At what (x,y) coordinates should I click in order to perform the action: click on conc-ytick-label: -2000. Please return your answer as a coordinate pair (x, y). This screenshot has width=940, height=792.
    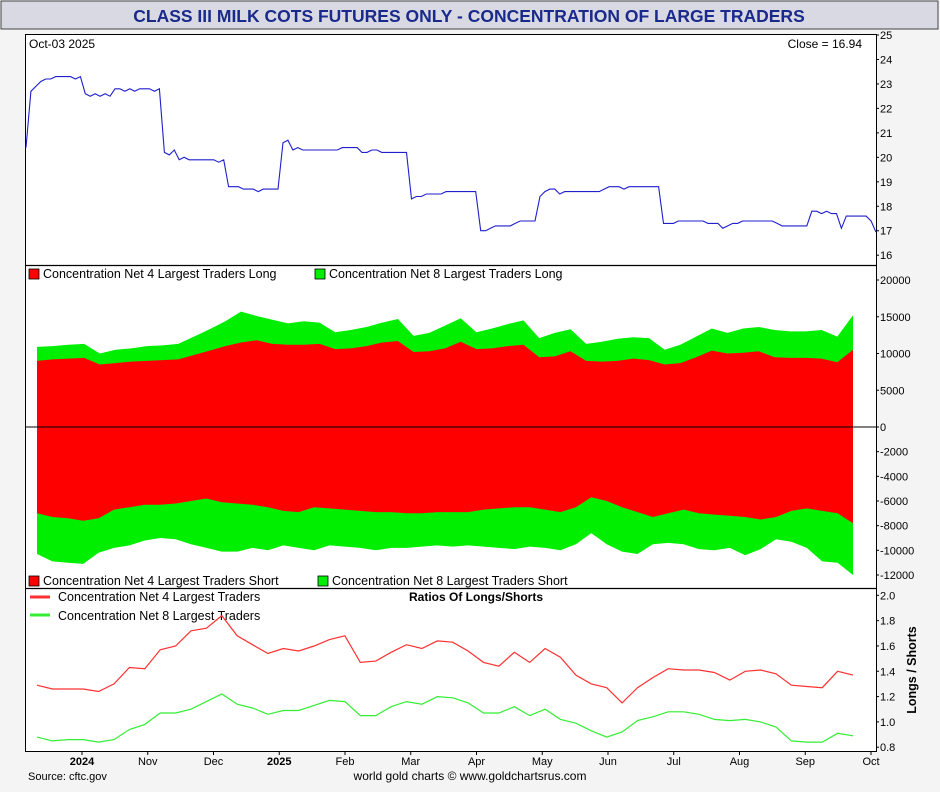
    Looking at the image, I should click on (894, 453).